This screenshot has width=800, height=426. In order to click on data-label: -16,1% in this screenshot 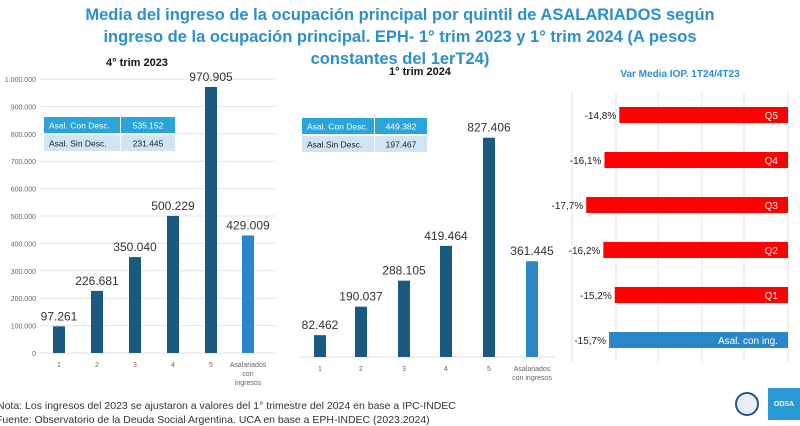, I will do `click(586, 161)`.